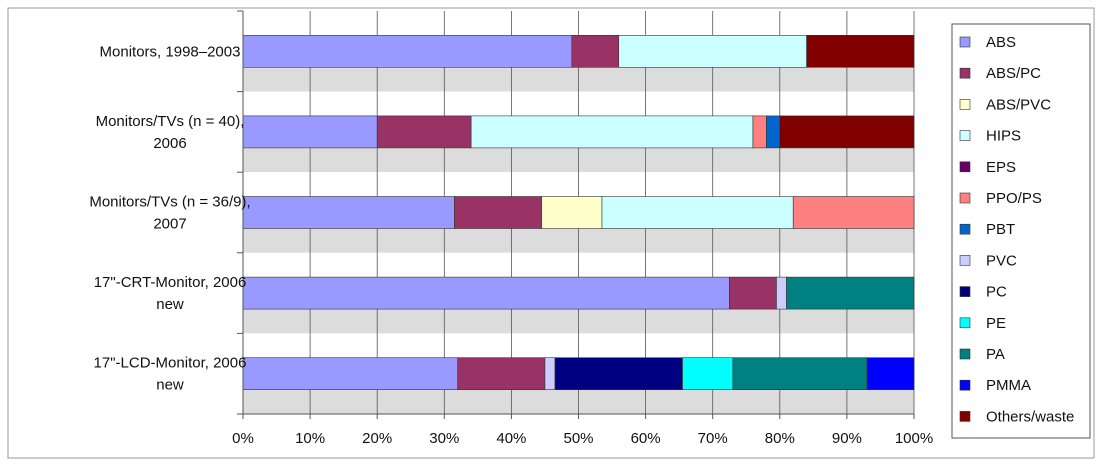  What do you see at coordinates (1008, 385) in the screenshot?
I see `legend-label: PMMA` at bounding box center [1008, 385].